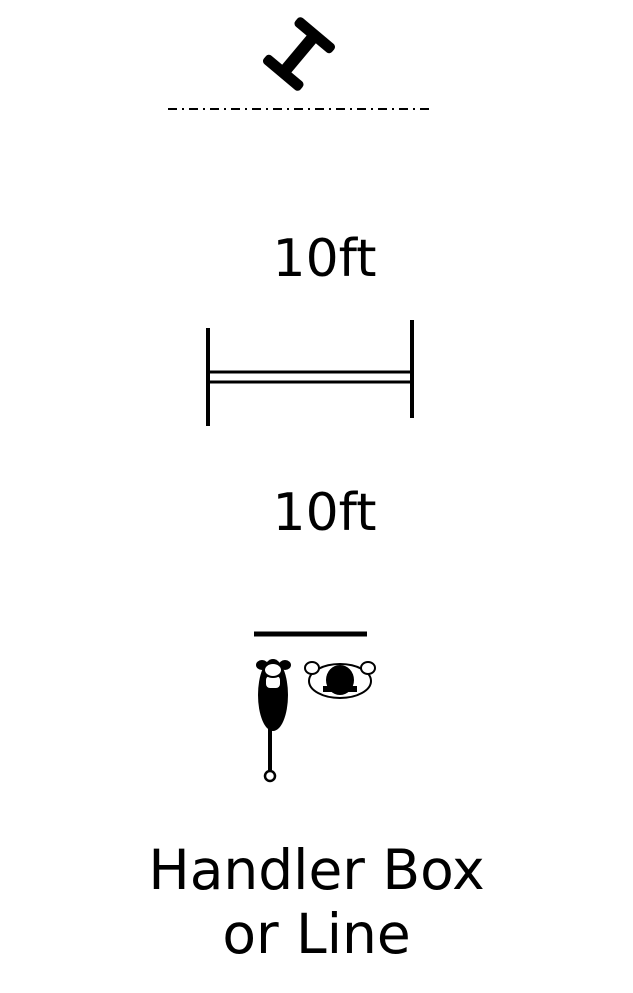  I want to click on caption: Handler Box or Line, so click(316, 902).